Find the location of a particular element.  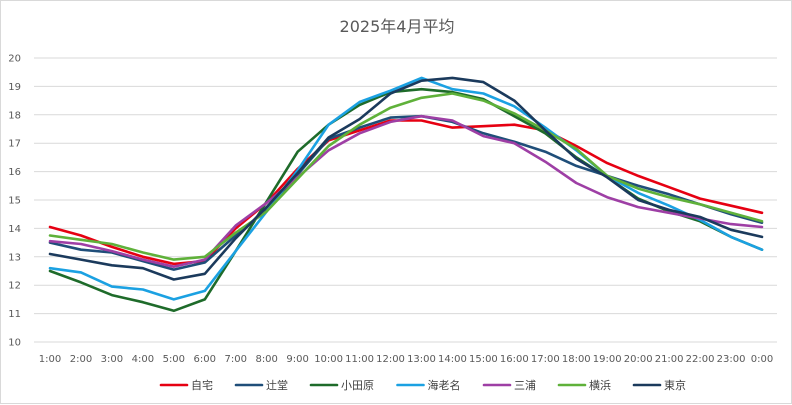

y-tick-label: 17 is located at coordinates (14, 144).